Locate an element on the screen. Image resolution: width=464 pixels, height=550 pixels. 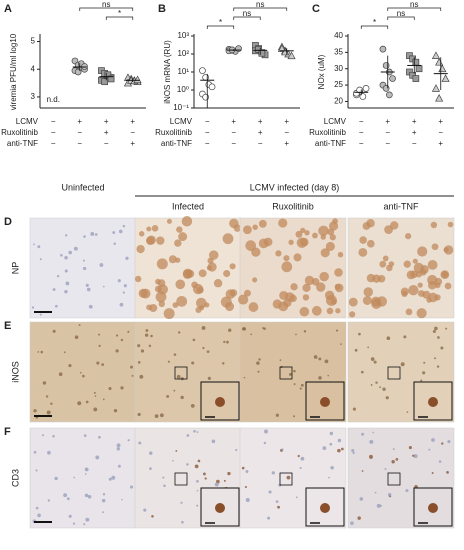
panel-letter: E is located at coordinates (7, 326).